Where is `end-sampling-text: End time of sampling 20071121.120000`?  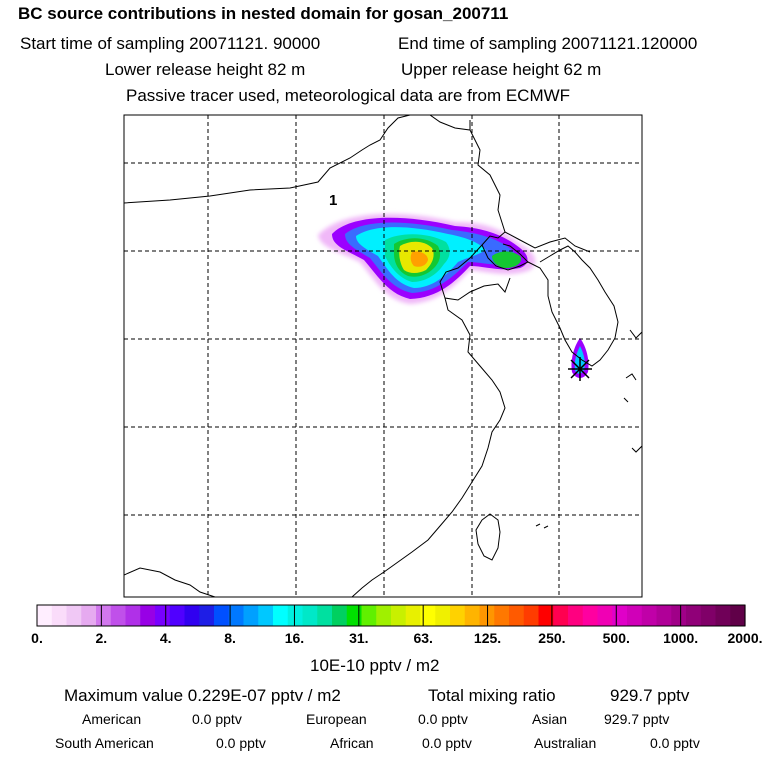
end-sampling-text: End time of sampling 20071121.120000 is located at coordinates (548, 43).